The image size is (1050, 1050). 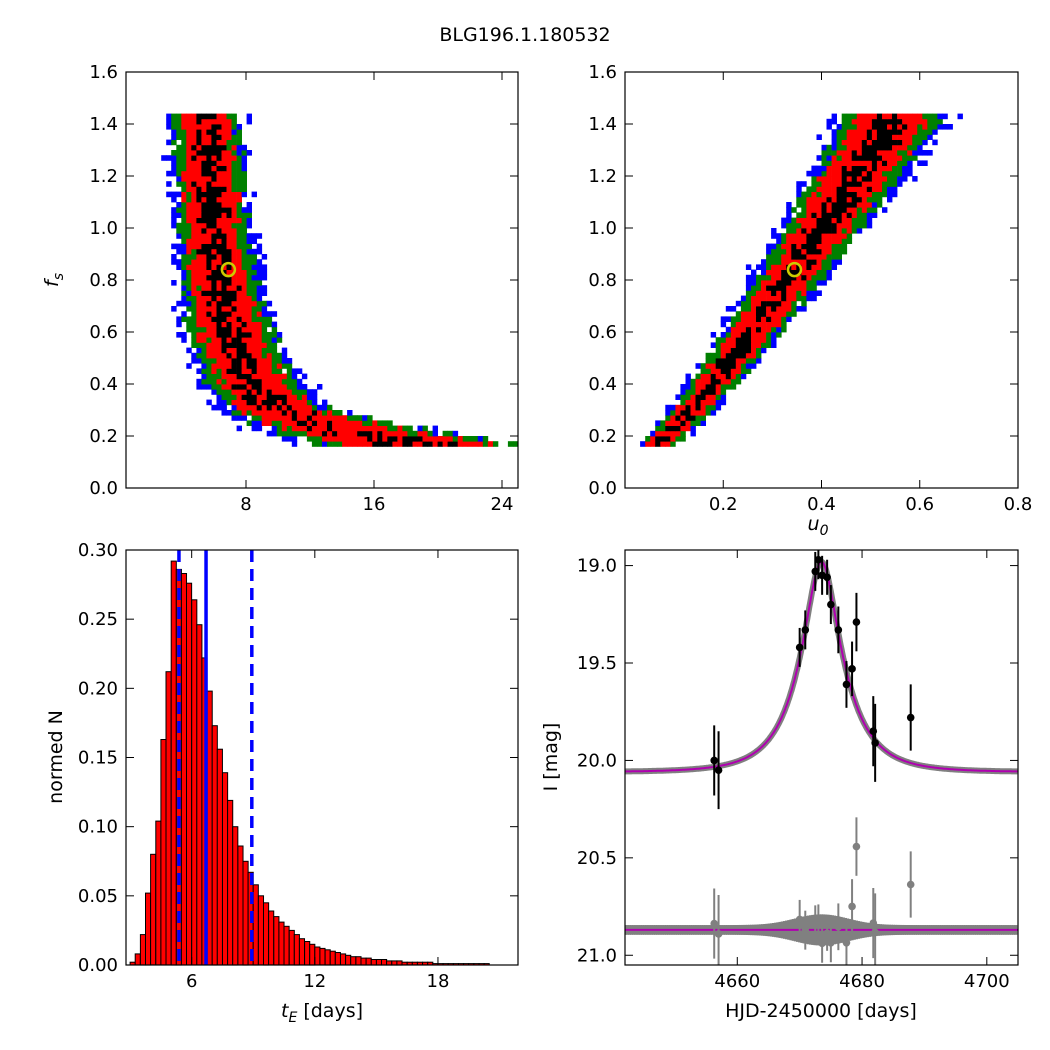 What do you see at coordinates (103, 228) in the screenshot?
I see `y-tick-label: 1.0` at bounding box center [103, 228].